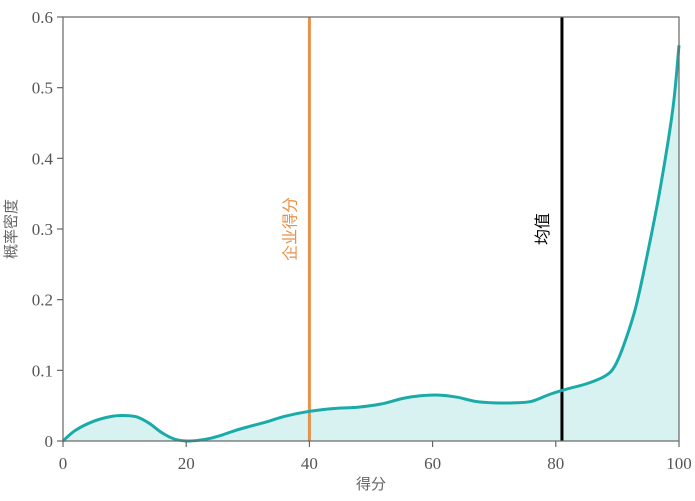  What do you see at coordinates (309, 463) in the screenshot?
I see `x-tick-label: 40` at bounding box center [309, 463].